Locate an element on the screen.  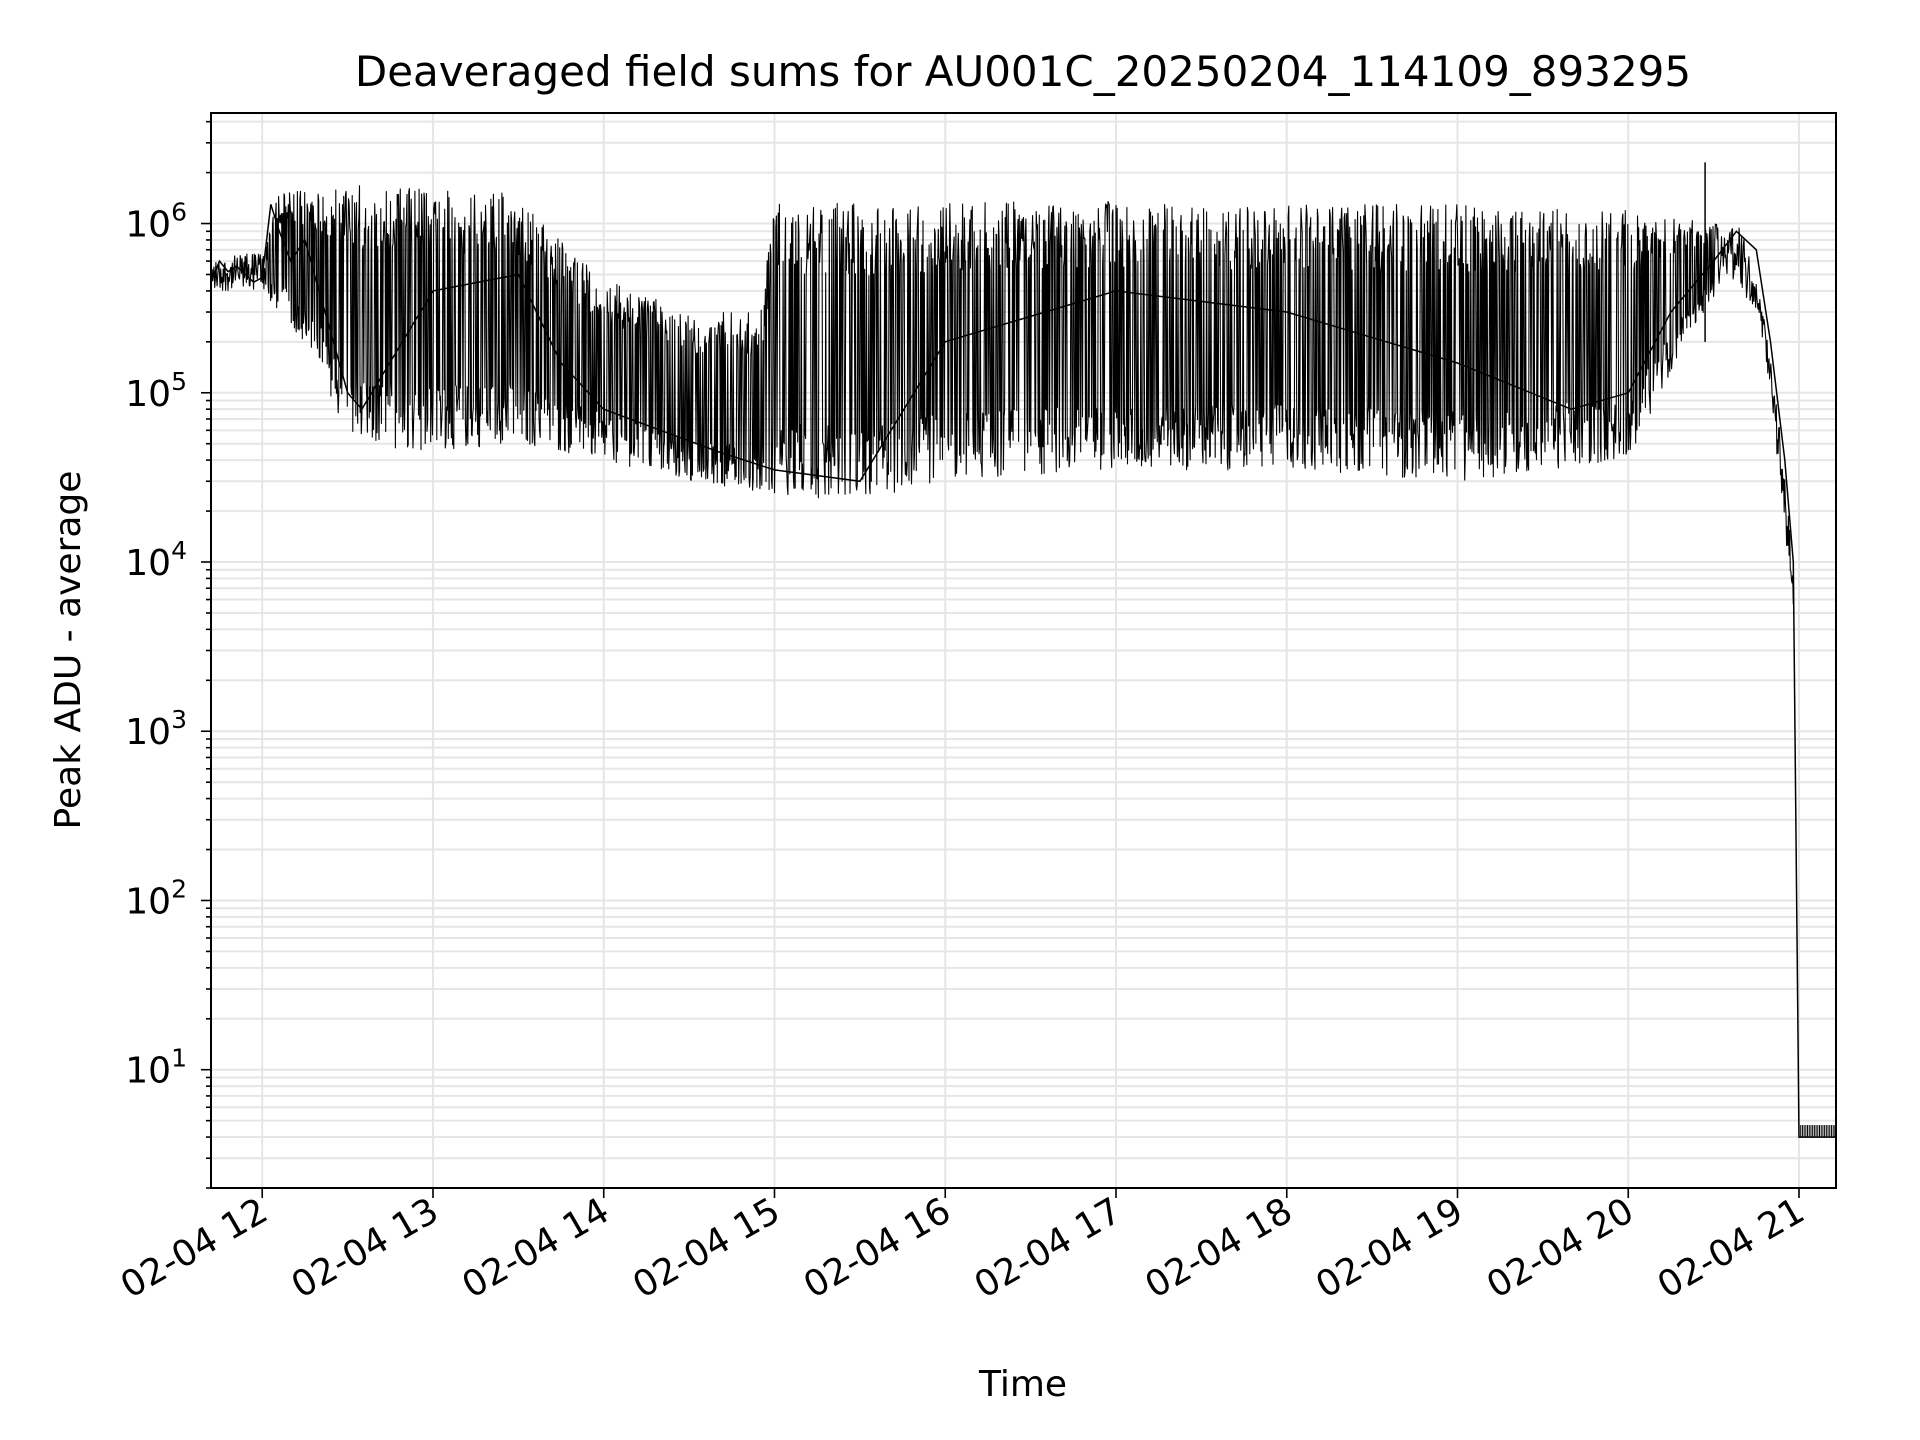
y-axis: 10¹ 10² 10³ 10⁴ 10⁵ 10⁶ is located at coordinates (168, 654).